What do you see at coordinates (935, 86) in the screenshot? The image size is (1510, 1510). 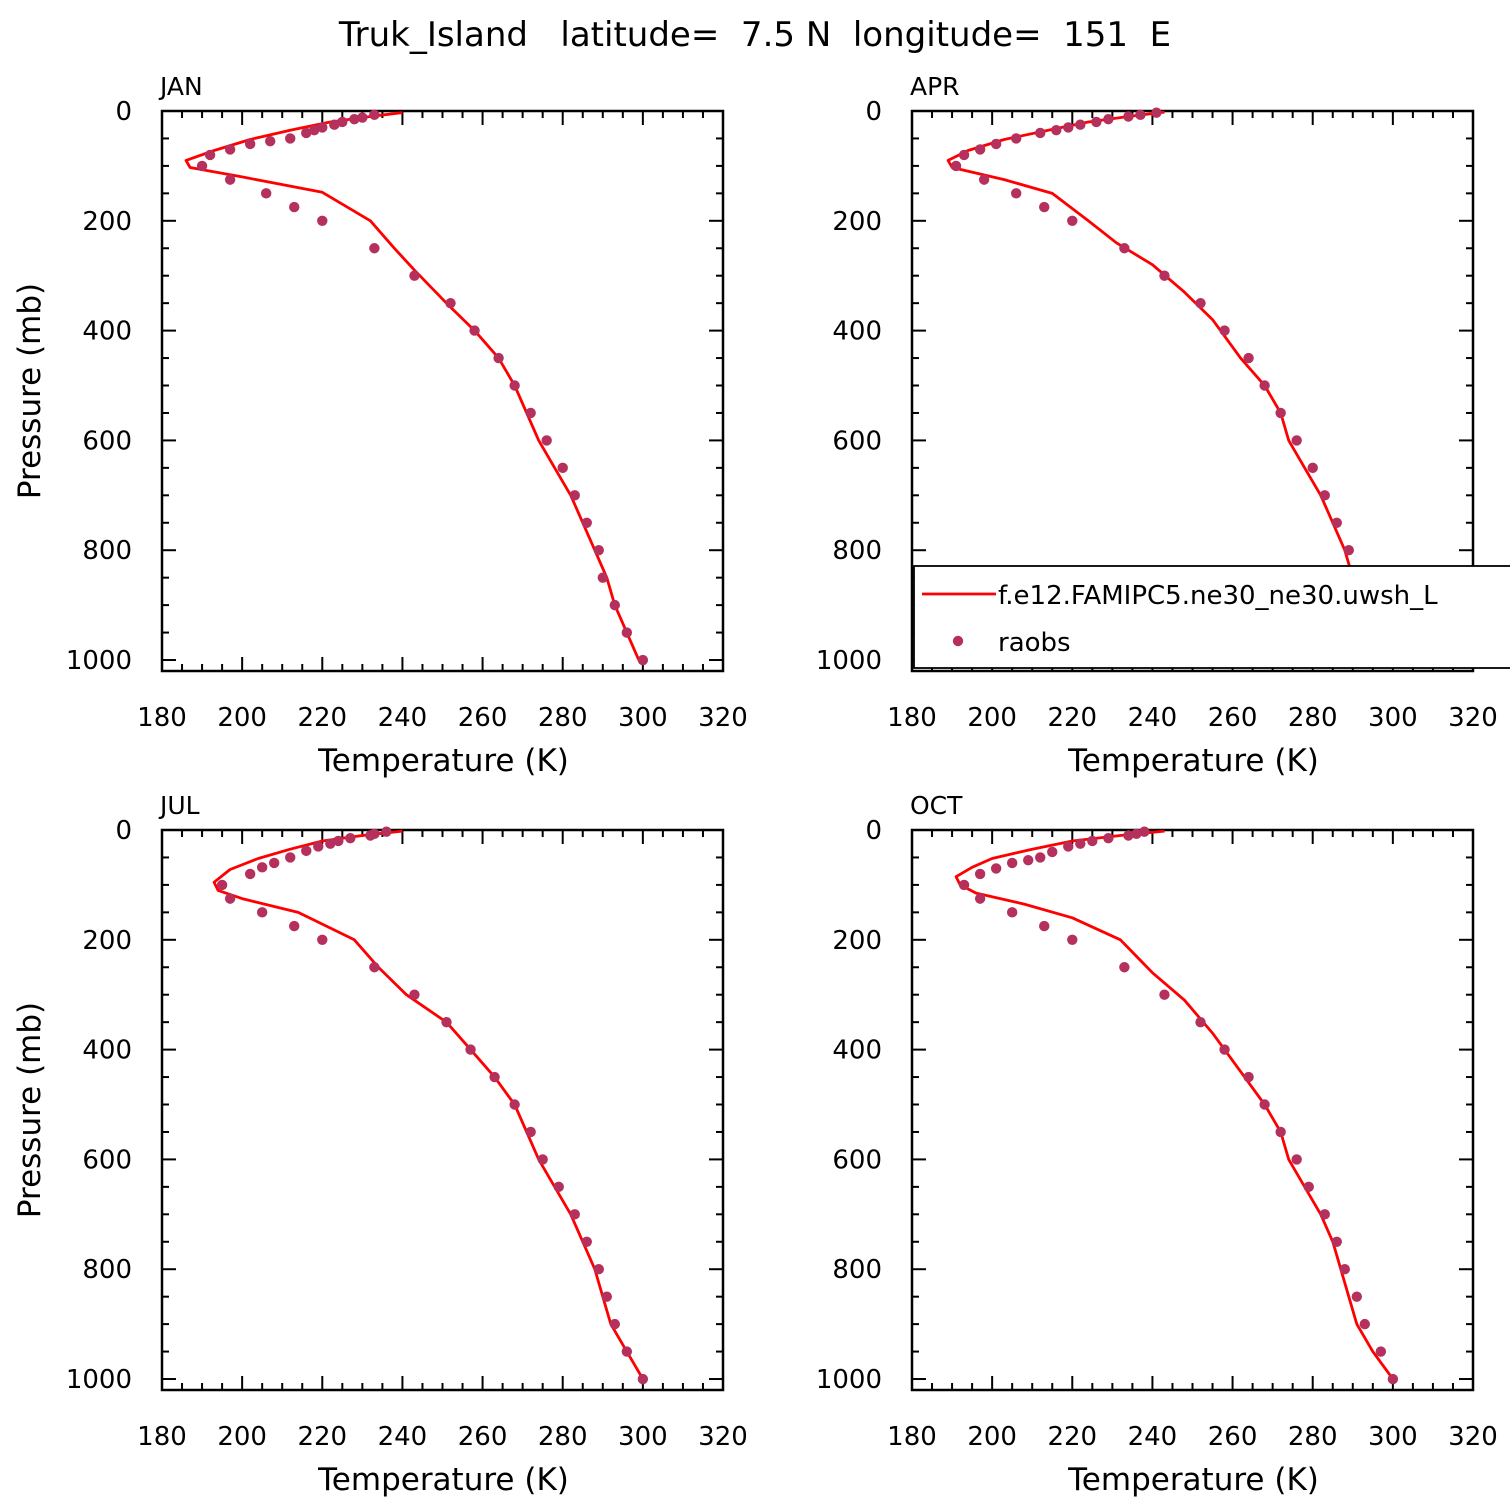 I see `panel-label: APR` at bounding box center [935, 86].